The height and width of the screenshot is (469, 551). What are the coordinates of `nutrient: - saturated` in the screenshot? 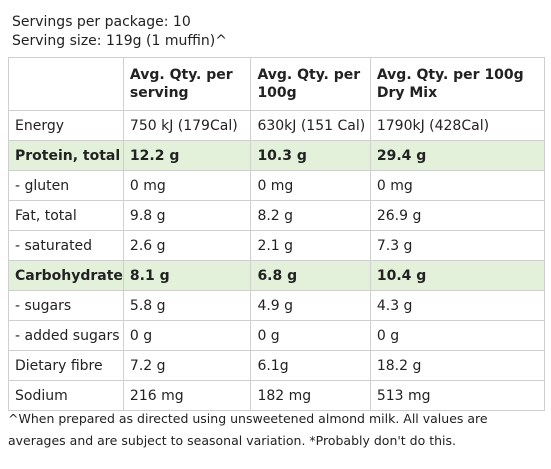 It's located at (66, 245).